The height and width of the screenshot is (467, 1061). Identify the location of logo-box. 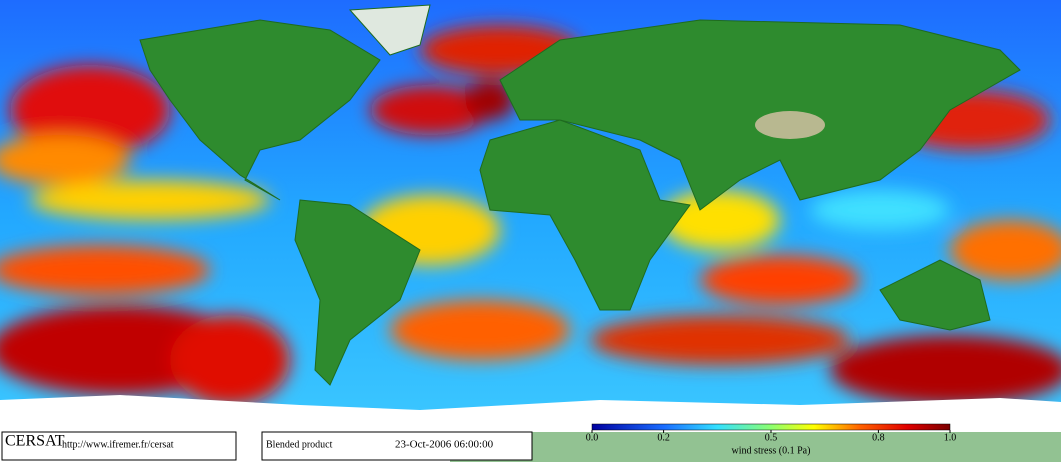
(119, 446).